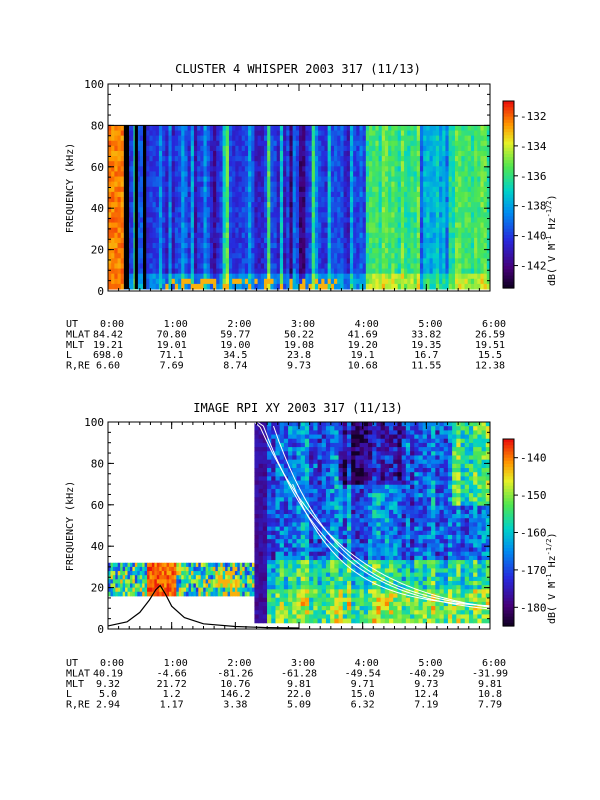 The height and width of the screenshot is (800, 600). I want to click on colorbar-cell, so click(508, 152).